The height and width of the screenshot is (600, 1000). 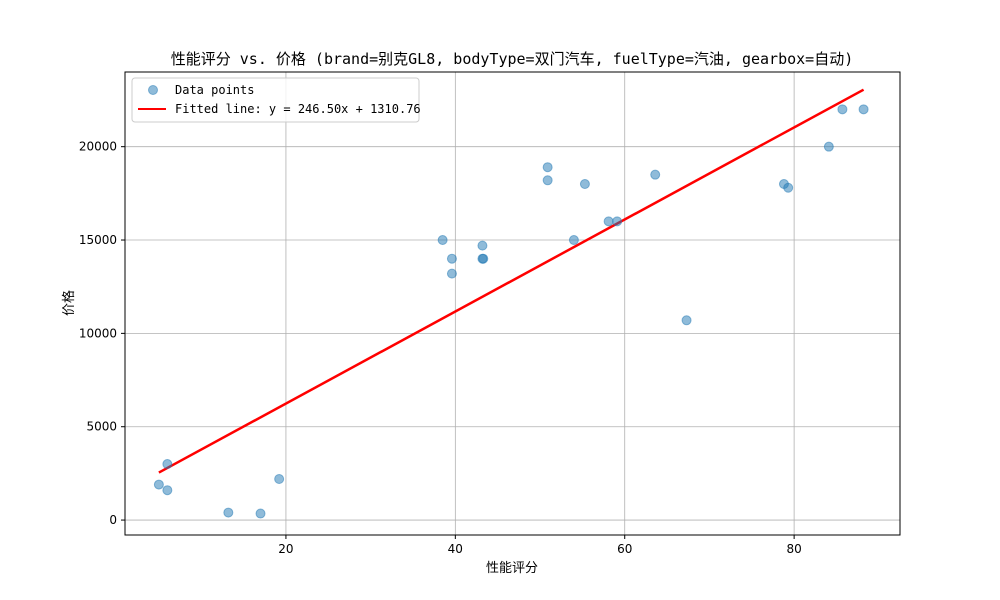 I want to click on legend-label-data-points: Data points, so click(x=214, y=90).